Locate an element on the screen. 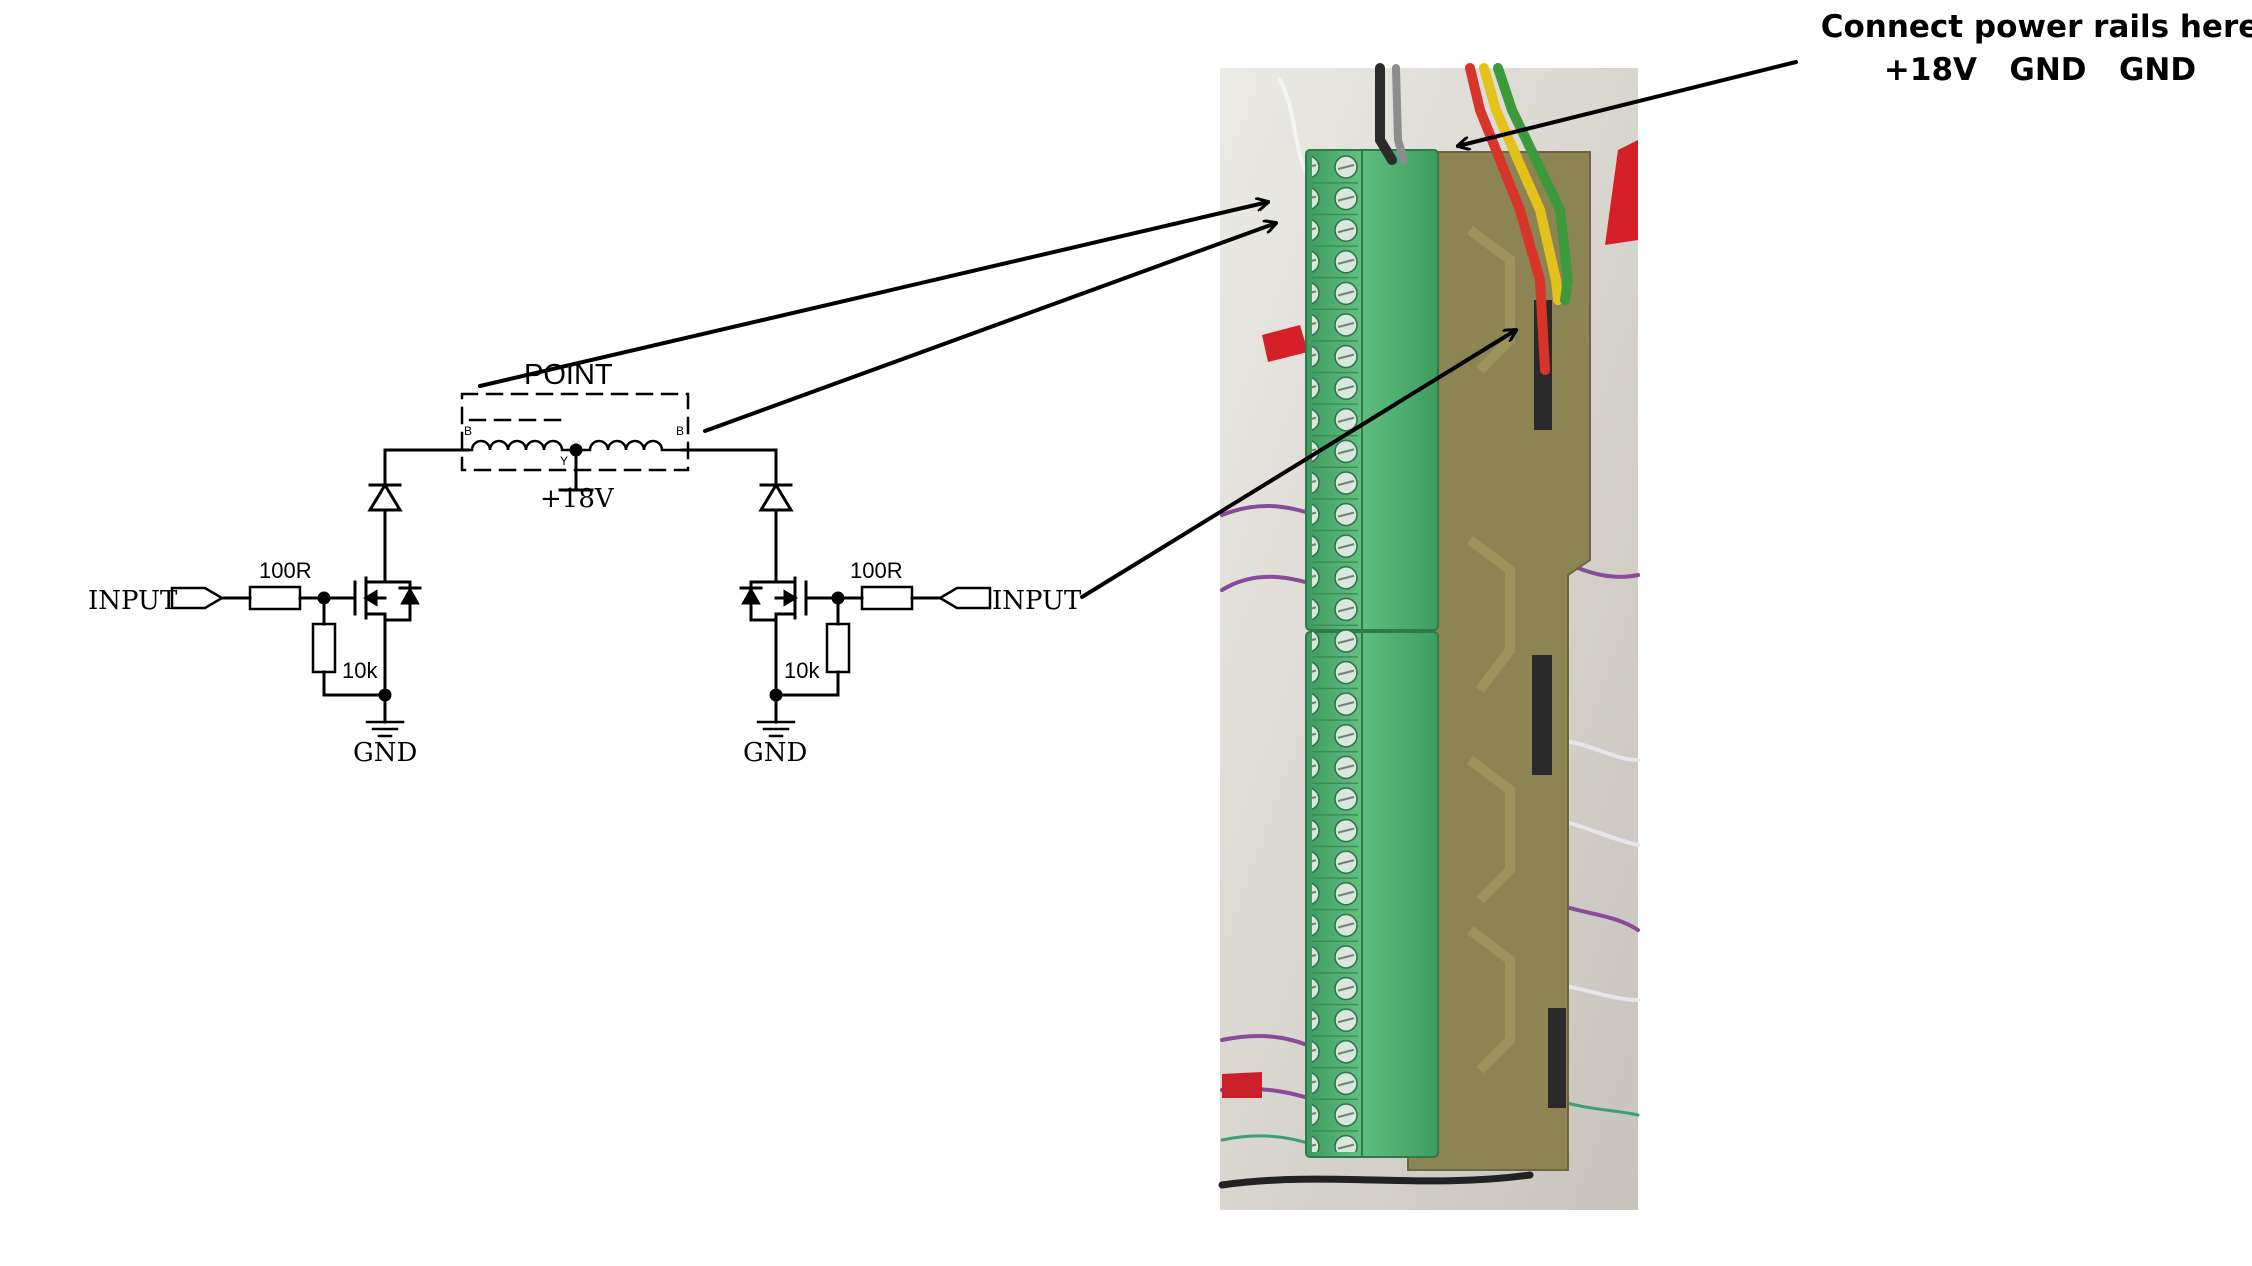 The width and height of the screenshot is (2252, 1266). left-ground-label: GND is located at coordinates (385, 753).